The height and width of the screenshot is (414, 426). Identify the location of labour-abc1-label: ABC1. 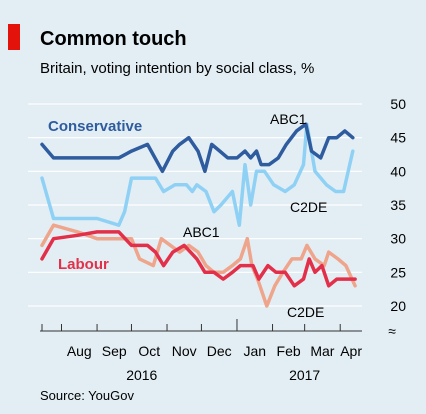
(201, 232).